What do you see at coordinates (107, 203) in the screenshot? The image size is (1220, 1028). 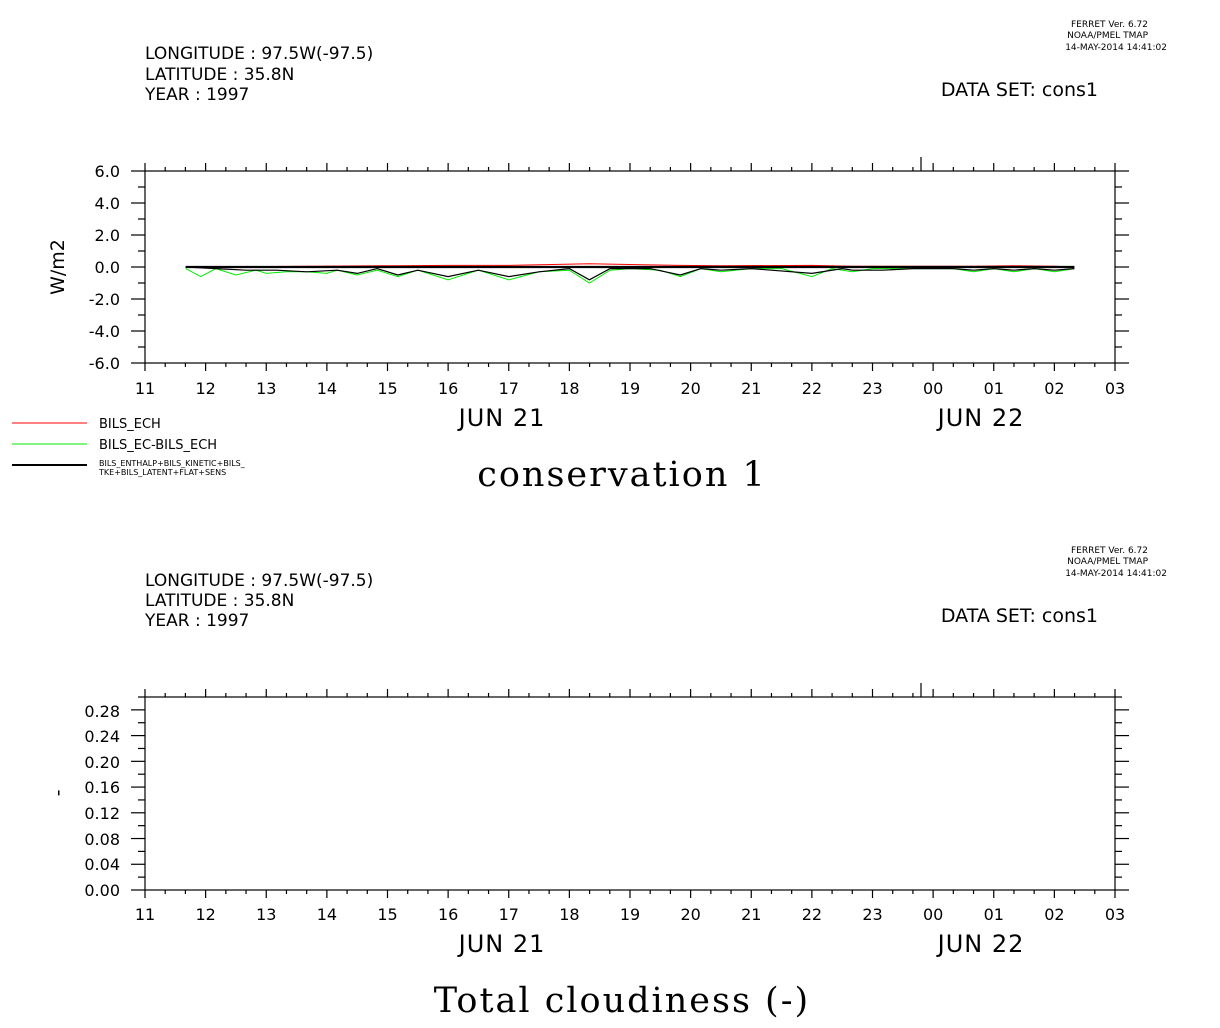 I see `y-tick-label: 4.0` at bounding box center [107, 203].